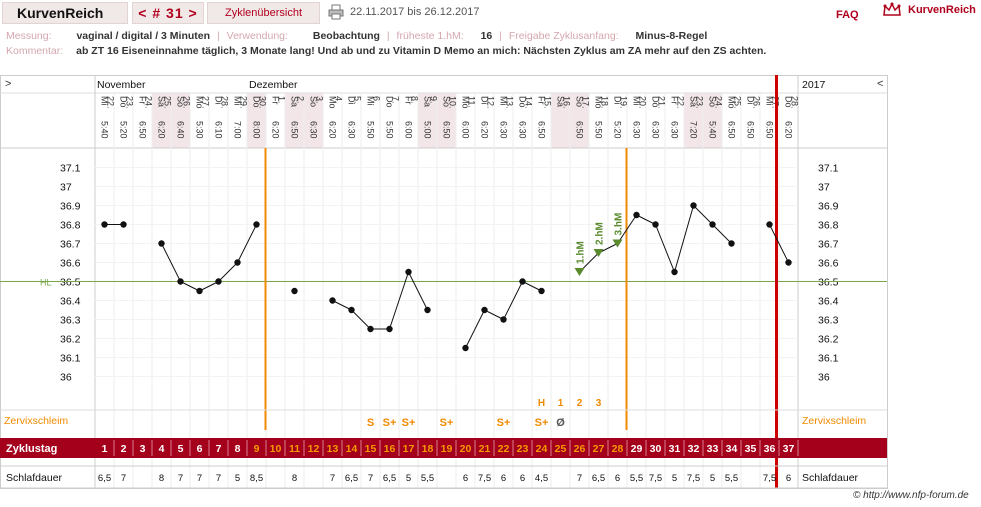  I want to click on date-label: 26., so click(757, 102).